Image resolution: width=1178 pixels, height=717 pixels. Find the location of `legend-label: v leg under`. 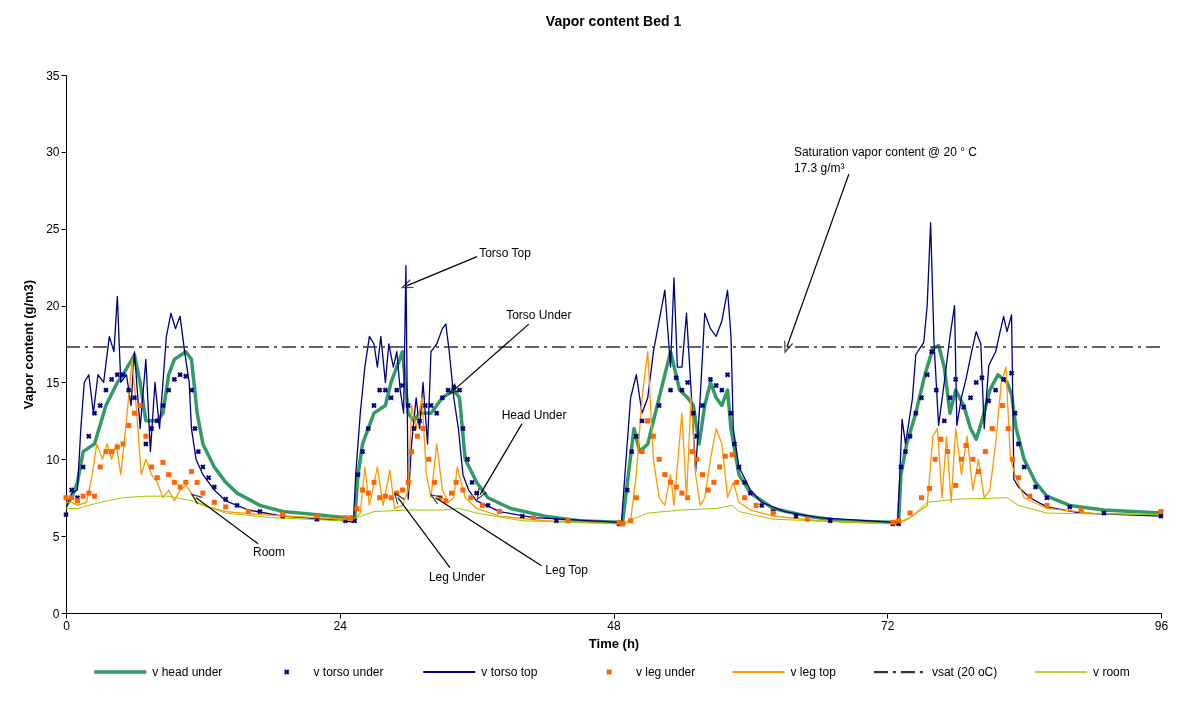

legend-label: v leg under is located at coordinates (665, 672).